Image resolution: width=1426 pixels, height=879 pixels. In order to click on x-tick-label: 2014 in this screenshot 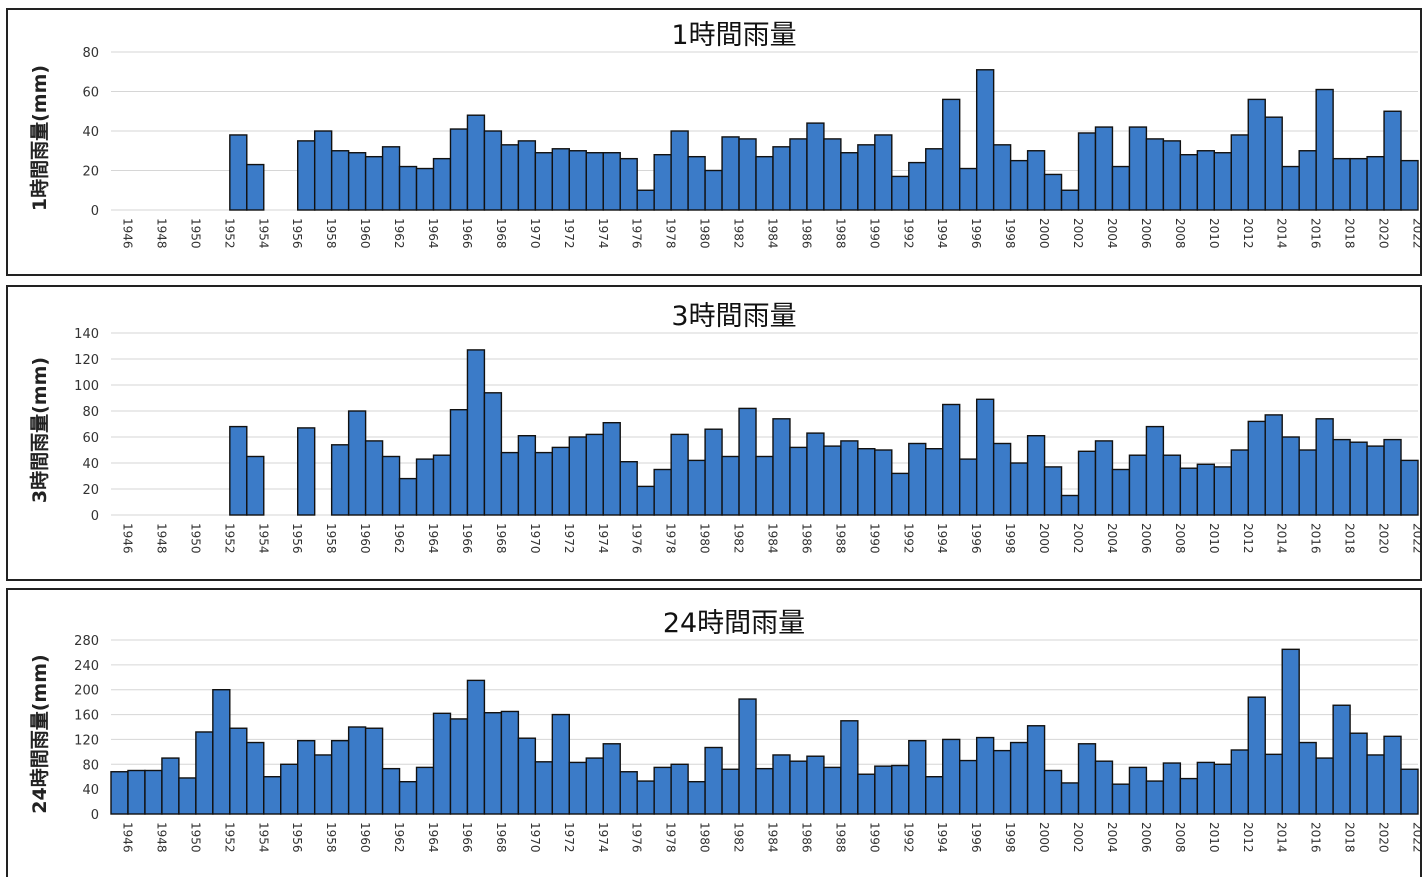, I will do `click(1282, 837)`.